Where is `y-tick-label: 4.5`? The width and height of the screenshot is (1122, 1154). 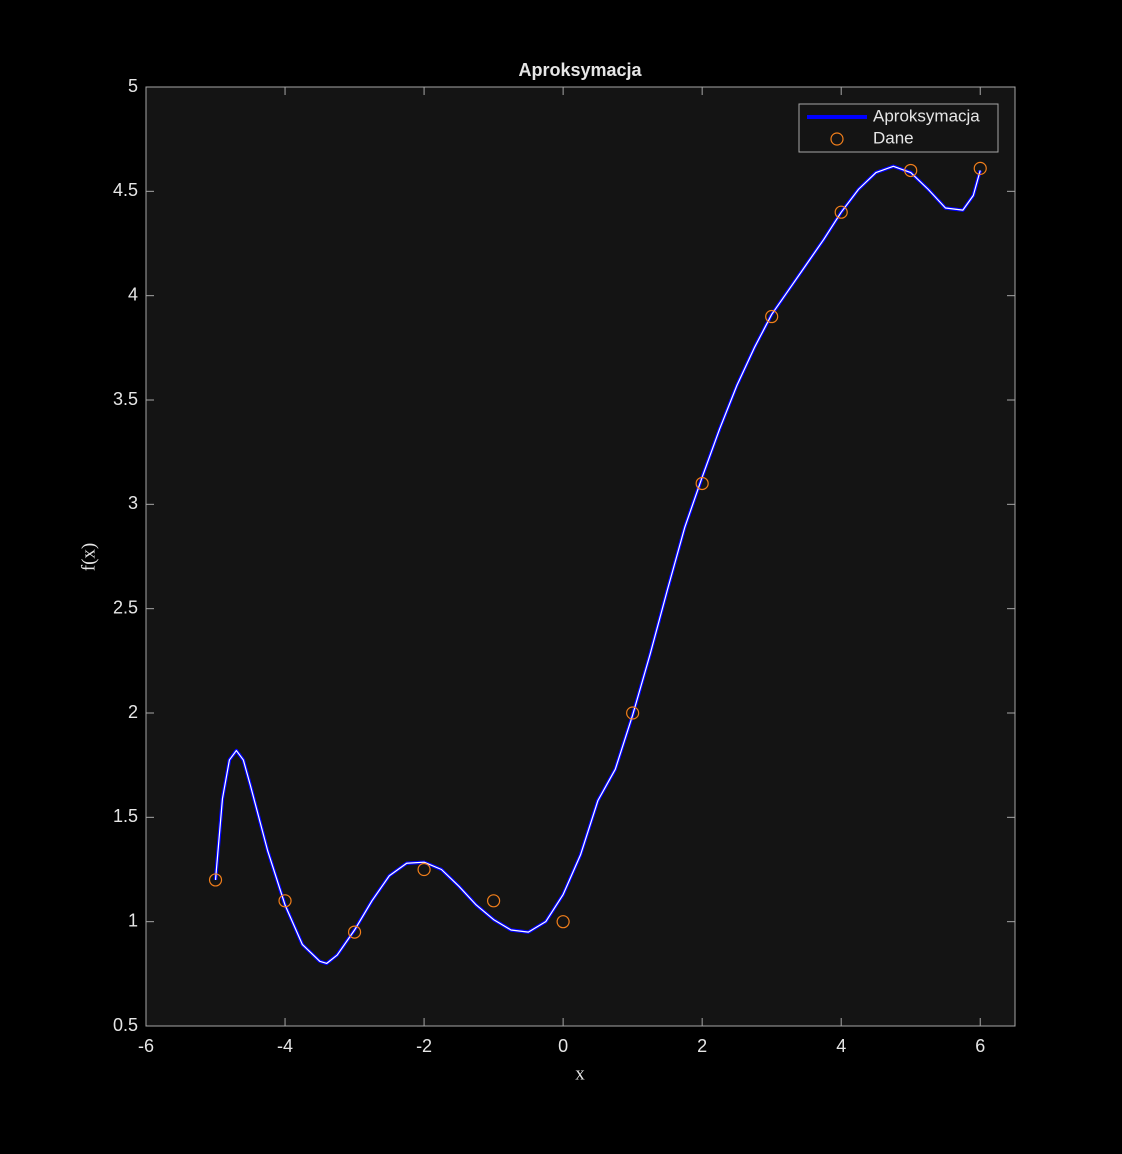 y-tick-label: 4.5 is located at coordinates (125, 190).